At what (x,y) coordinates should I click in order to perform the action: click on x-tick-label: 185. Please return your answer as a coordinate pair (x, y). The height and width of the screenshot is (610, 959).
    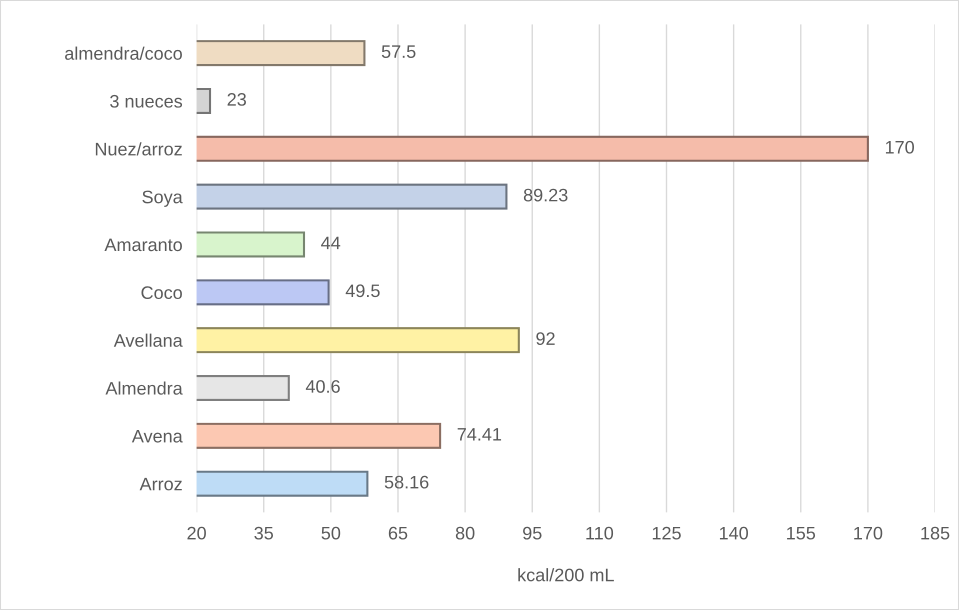
    Looking at the image, I should click on (935, 533).